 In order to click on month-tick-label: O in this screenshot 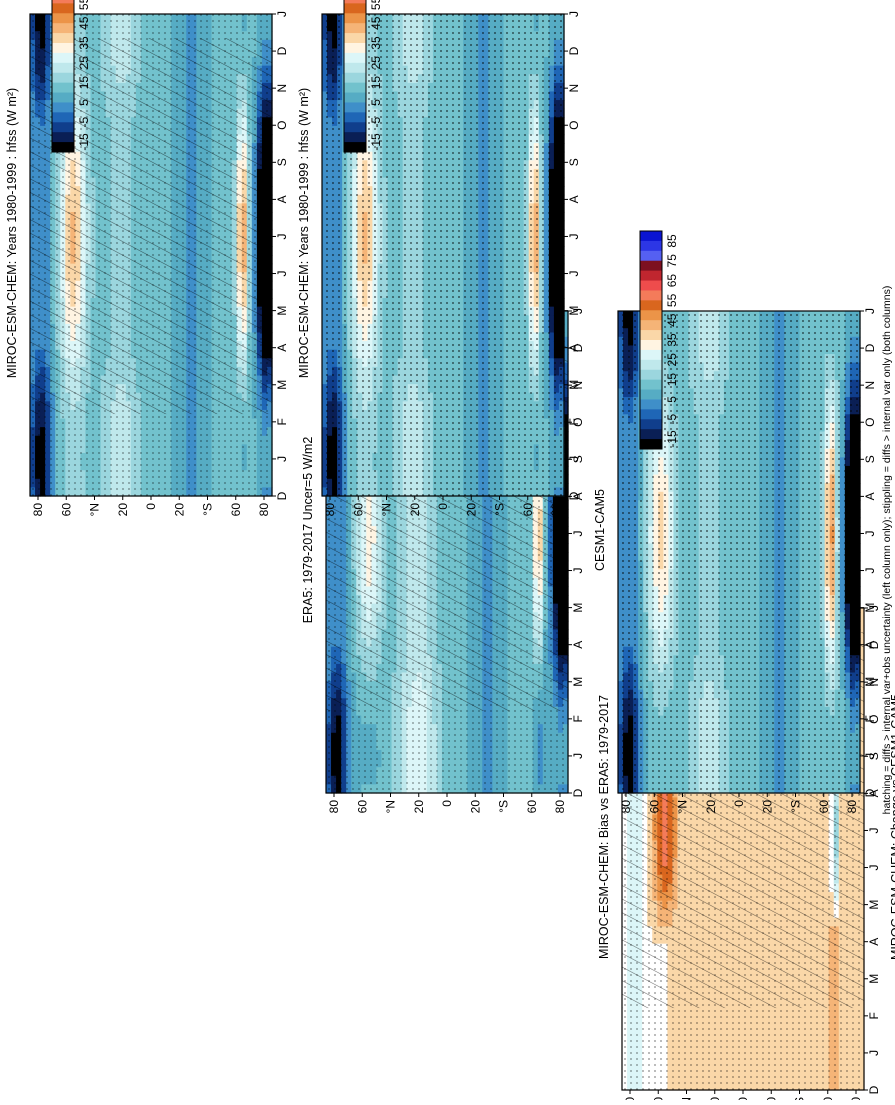, I will do `click(282, 125)`.